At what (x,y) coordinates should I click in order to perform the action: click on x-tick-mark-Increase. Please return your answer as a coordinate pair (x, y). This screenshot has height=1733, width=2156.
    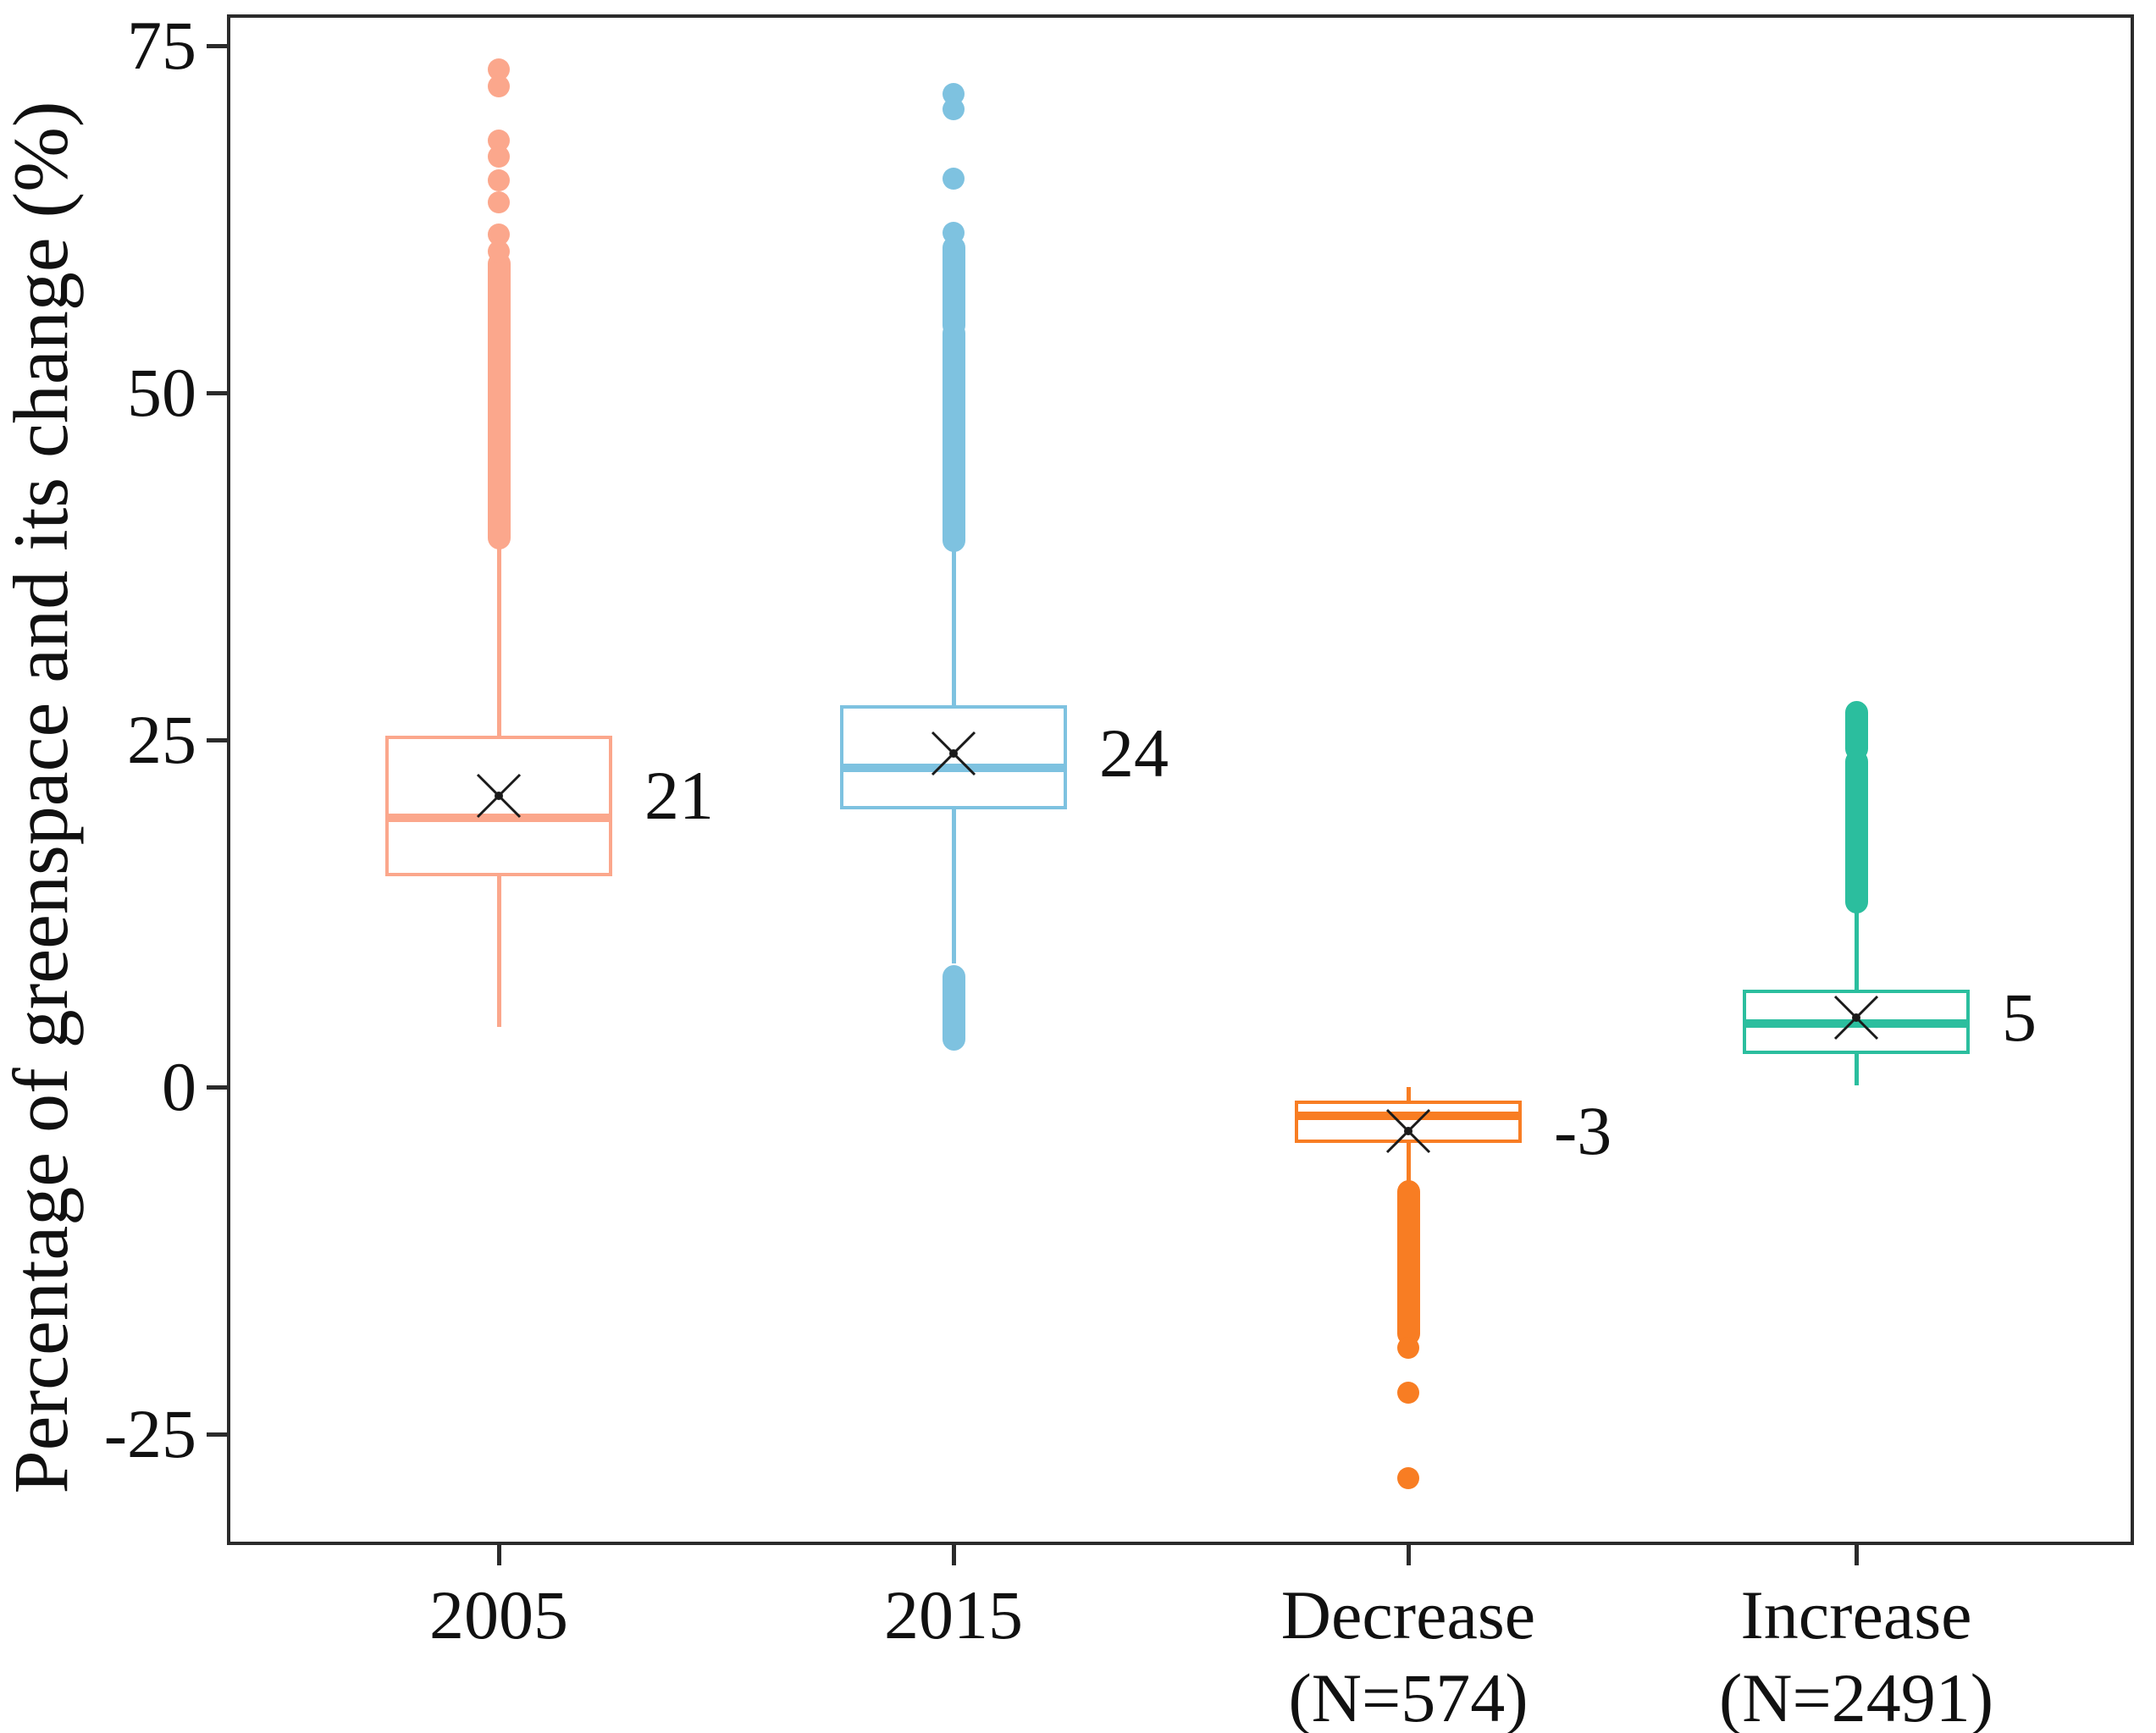
    Looking at the image, I should click on (1857, 1555).